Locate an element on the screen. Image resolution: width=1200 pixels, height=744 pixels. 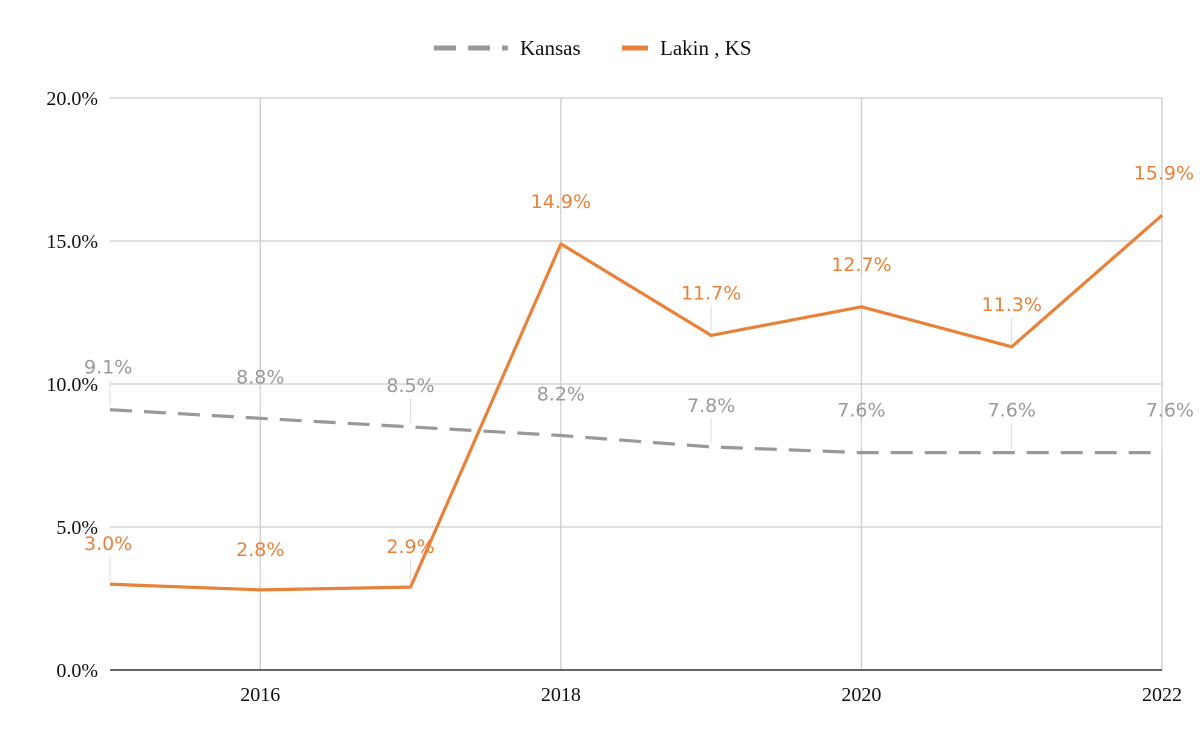
data-label-kansas: 7.8% is located at coordinates (711, 406).